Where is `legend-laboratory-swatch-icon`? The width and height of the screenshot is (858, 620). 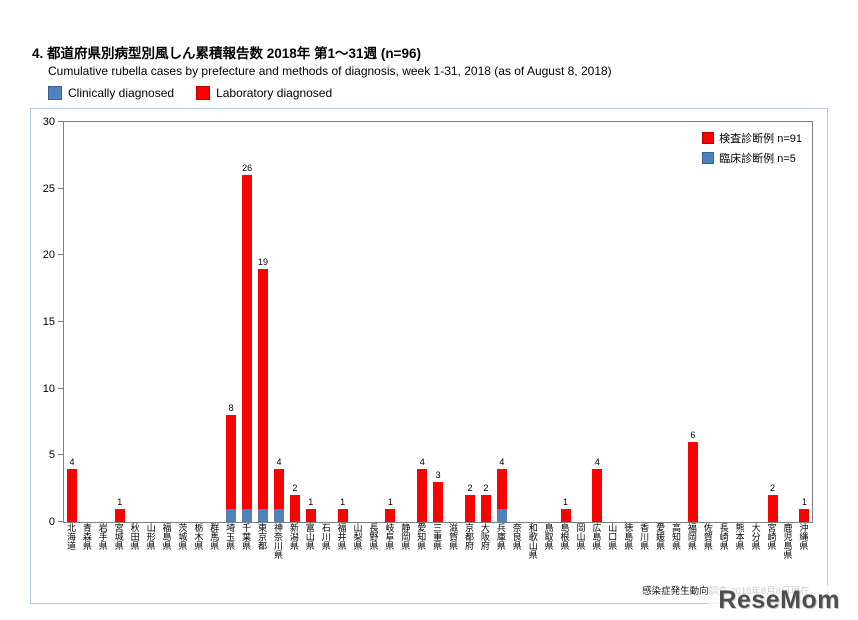 legend-laboratory-swatch-icon is located at coordinates (203, 93).